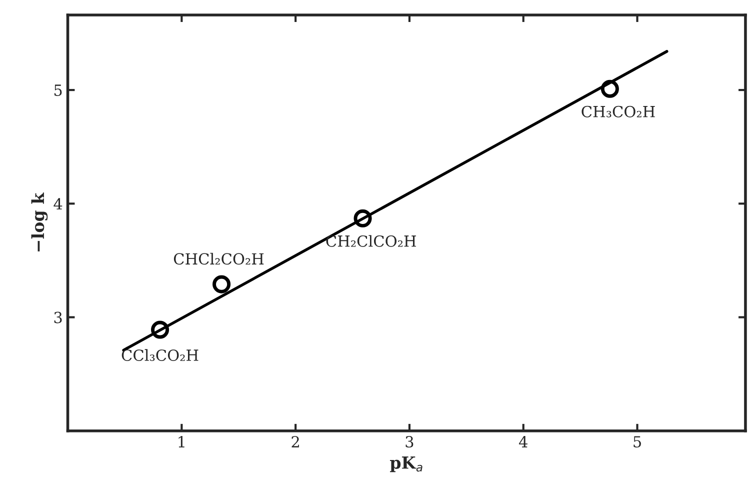  I want to click on y-tick-label: 5, so click(58, 90).